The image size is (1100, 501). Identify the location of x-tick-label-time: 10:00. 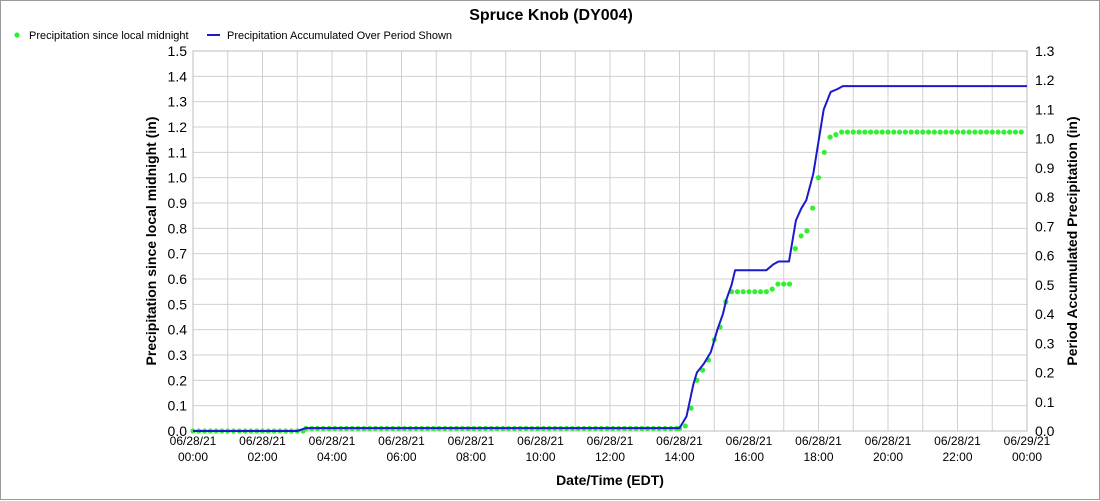
(540, 457).